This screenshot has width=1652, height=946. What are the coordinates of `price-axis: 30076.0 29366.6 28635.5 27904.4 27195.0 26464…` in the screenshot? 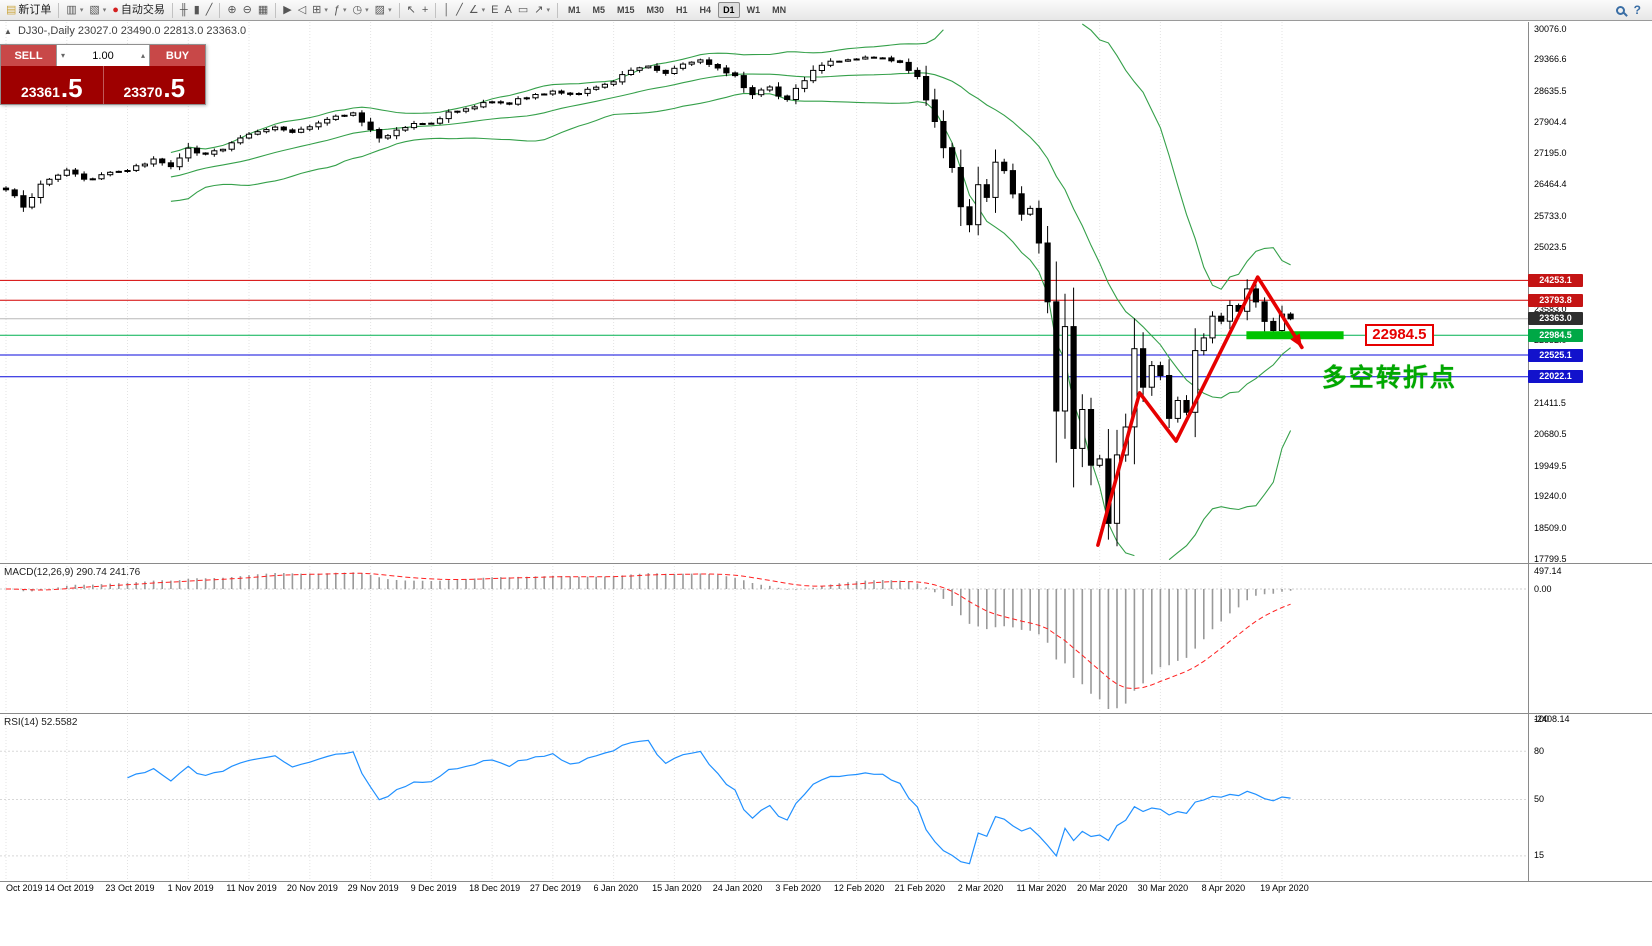 It's located at (1590, 473).